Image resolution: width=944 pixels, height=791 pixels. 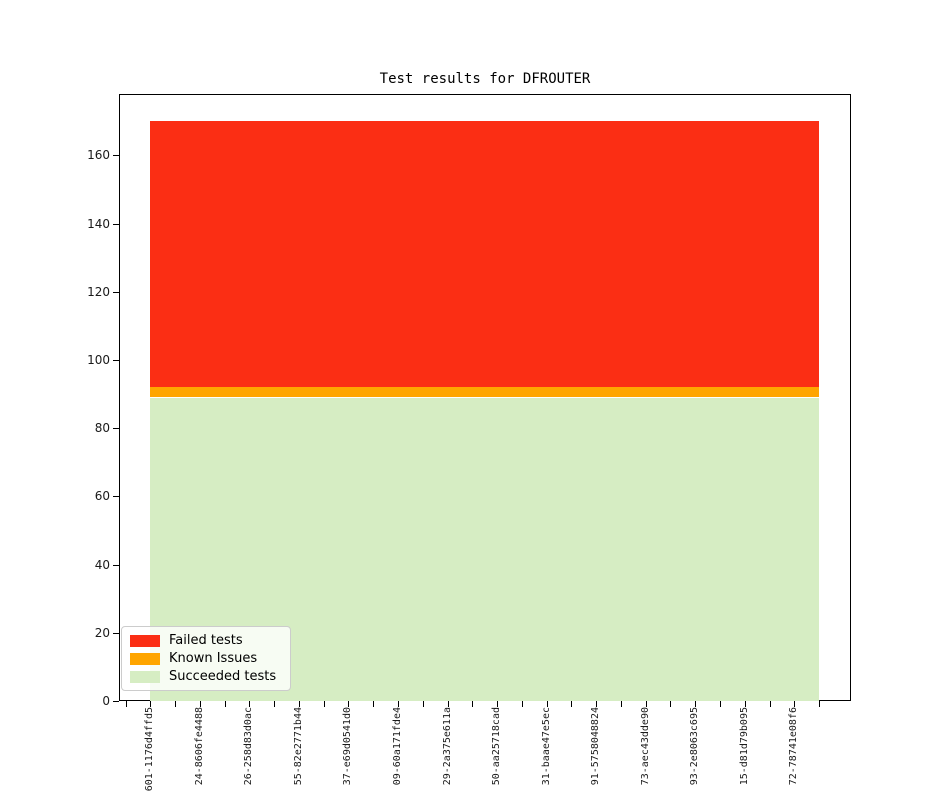 What do you see at coordinates (298, 746) in the screenshot?
I see `x-tick-label: 55-82e2771b44` at bounding box center [298, 746].